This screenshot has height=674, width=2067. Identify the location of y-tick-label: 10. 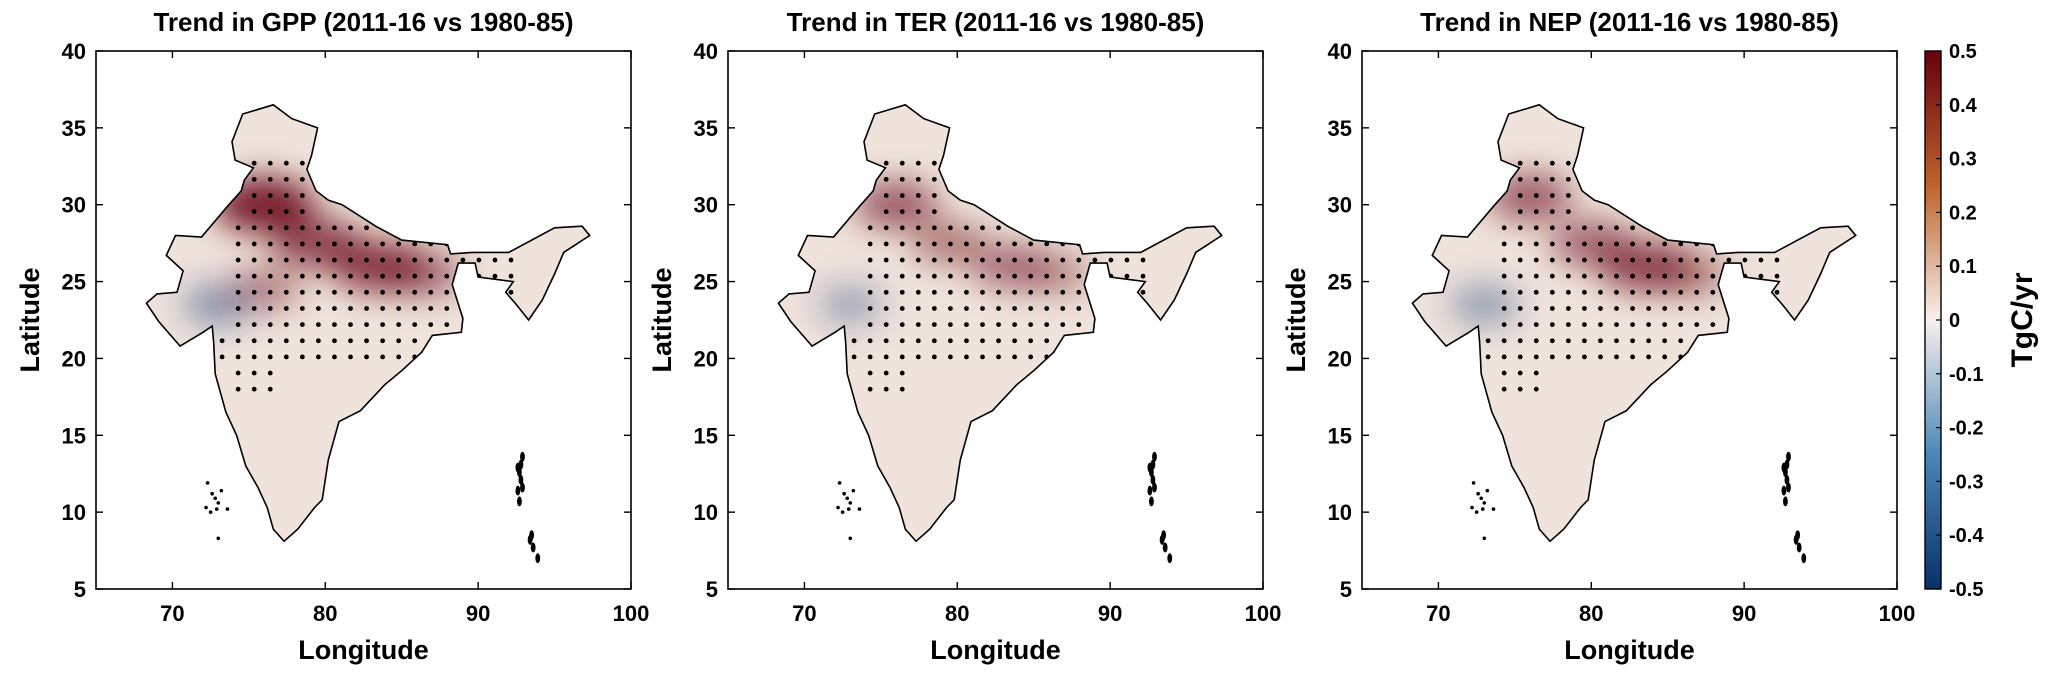
(706, 512).